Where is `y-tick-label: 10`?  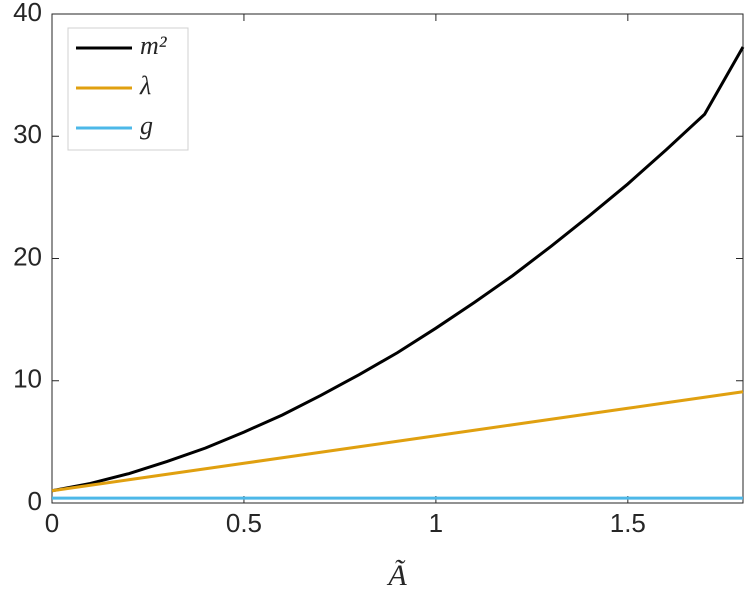 y-tick-label: 10 is located at coordinates (27, 379).